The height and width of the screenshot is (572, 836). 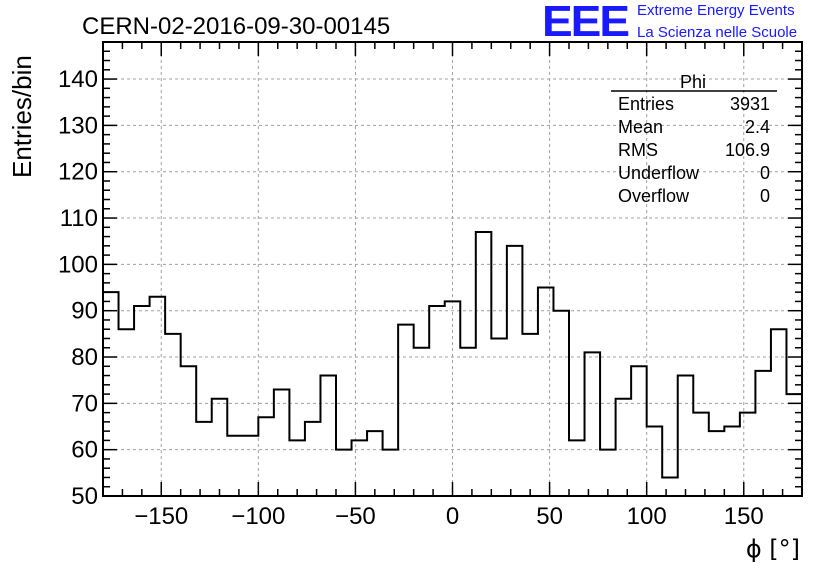 I want to click on y-tick-label: 130, so click(x=78, y=125).